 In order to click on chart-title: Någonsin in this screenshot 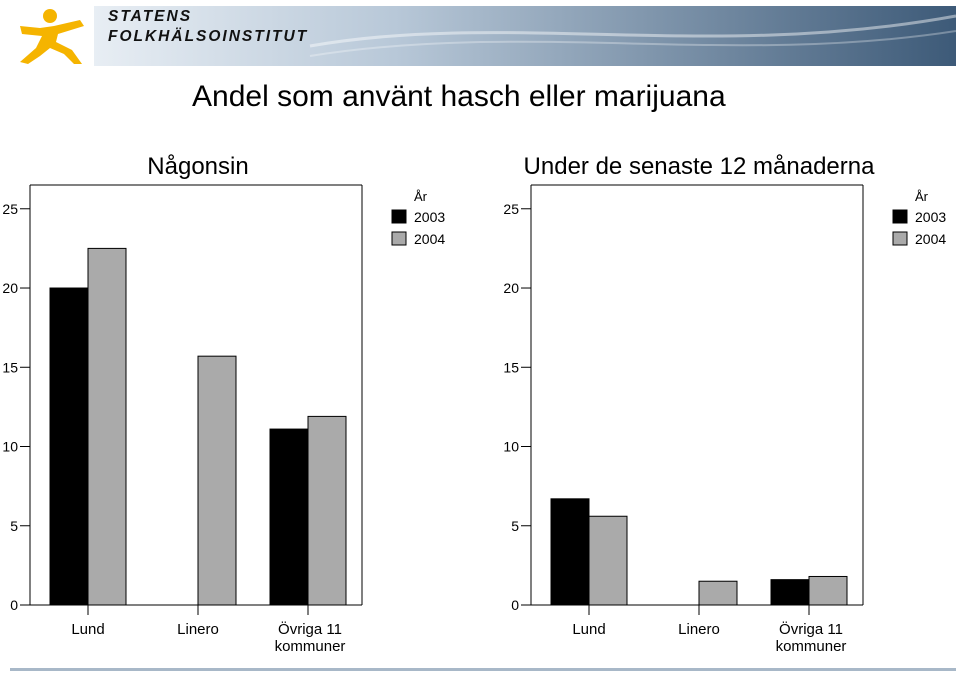, I will do `click(197, 166)`.